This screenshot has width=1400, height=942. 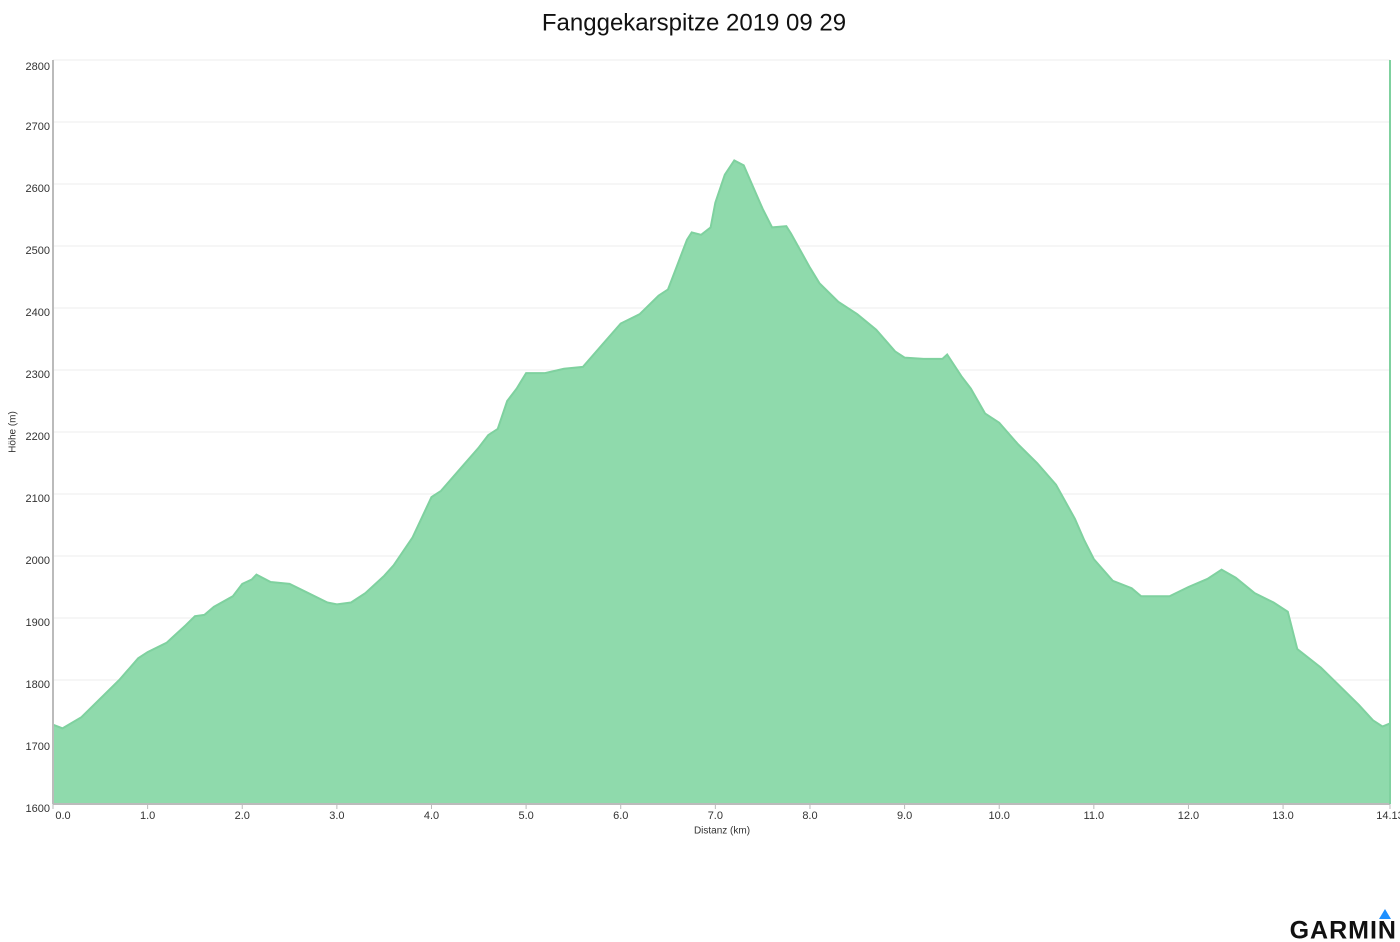 I want to click on x-tick-label: 1.0, so click(x=147, y=816).